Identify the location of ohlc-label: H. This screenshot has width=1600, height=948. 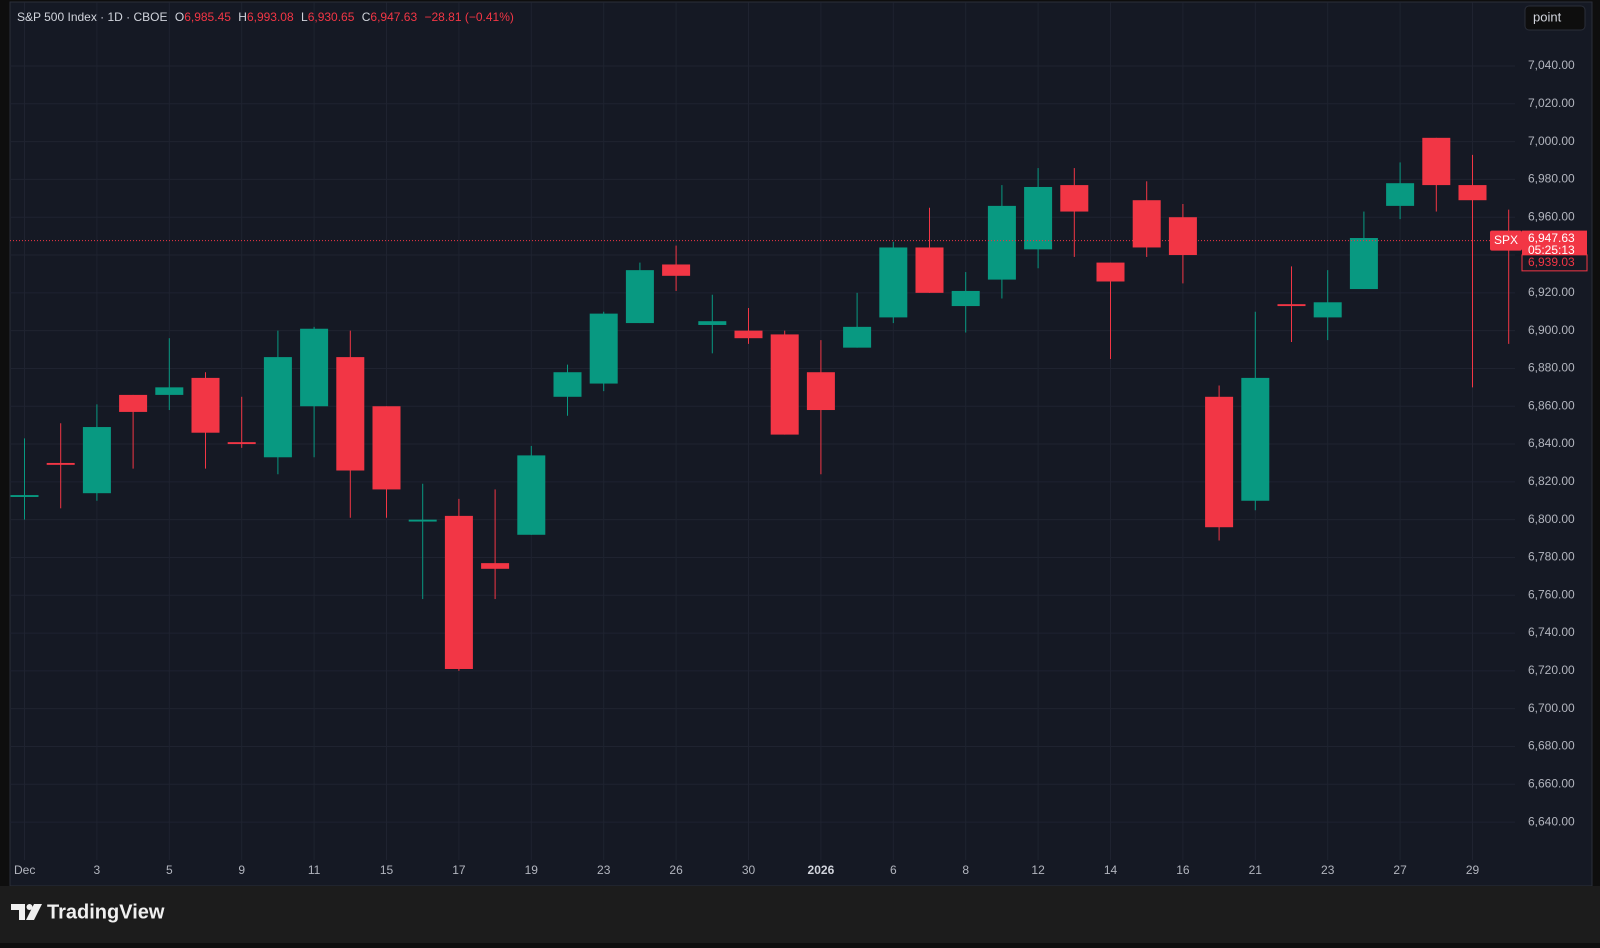
(242, 17).